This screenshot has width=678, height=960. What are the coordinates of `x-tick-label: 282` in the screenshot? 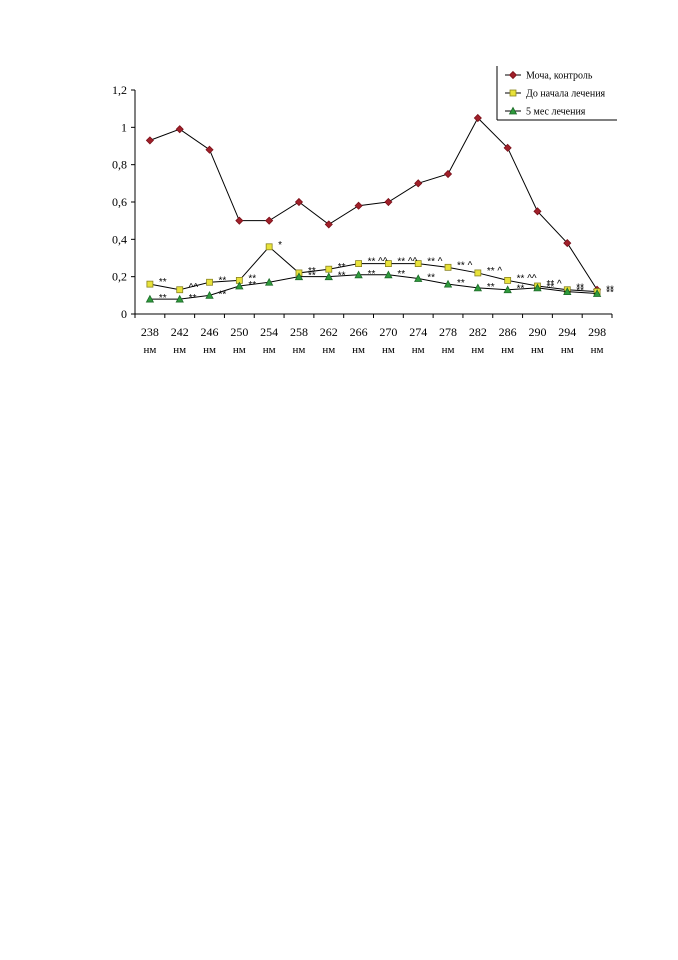 It's located at (478, 332).